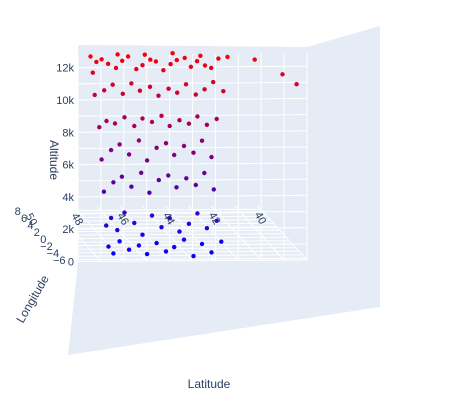 The height and width of the screenshot is (405, 474). I want to click on x-tick-label: 48, so click(77, 219).